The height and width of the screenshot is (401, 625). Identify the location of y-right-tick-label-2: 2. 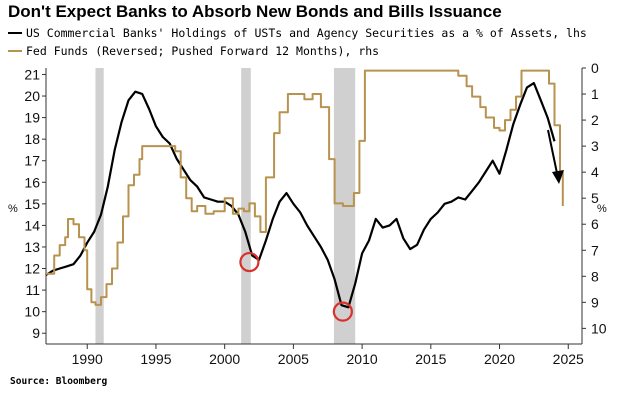
(595, 120).